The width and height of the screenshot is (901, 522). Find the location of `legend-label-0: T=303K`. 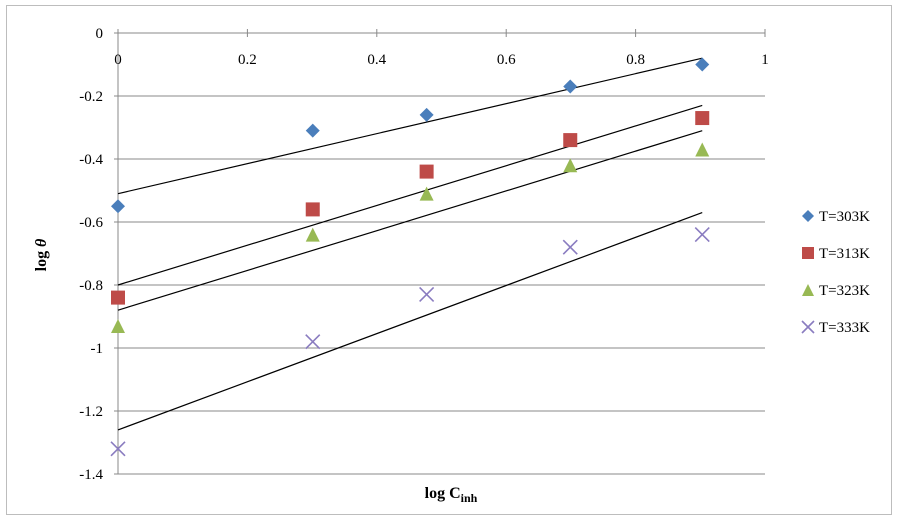

legend-label-0: T=303K is located at coordinates (844, 217).